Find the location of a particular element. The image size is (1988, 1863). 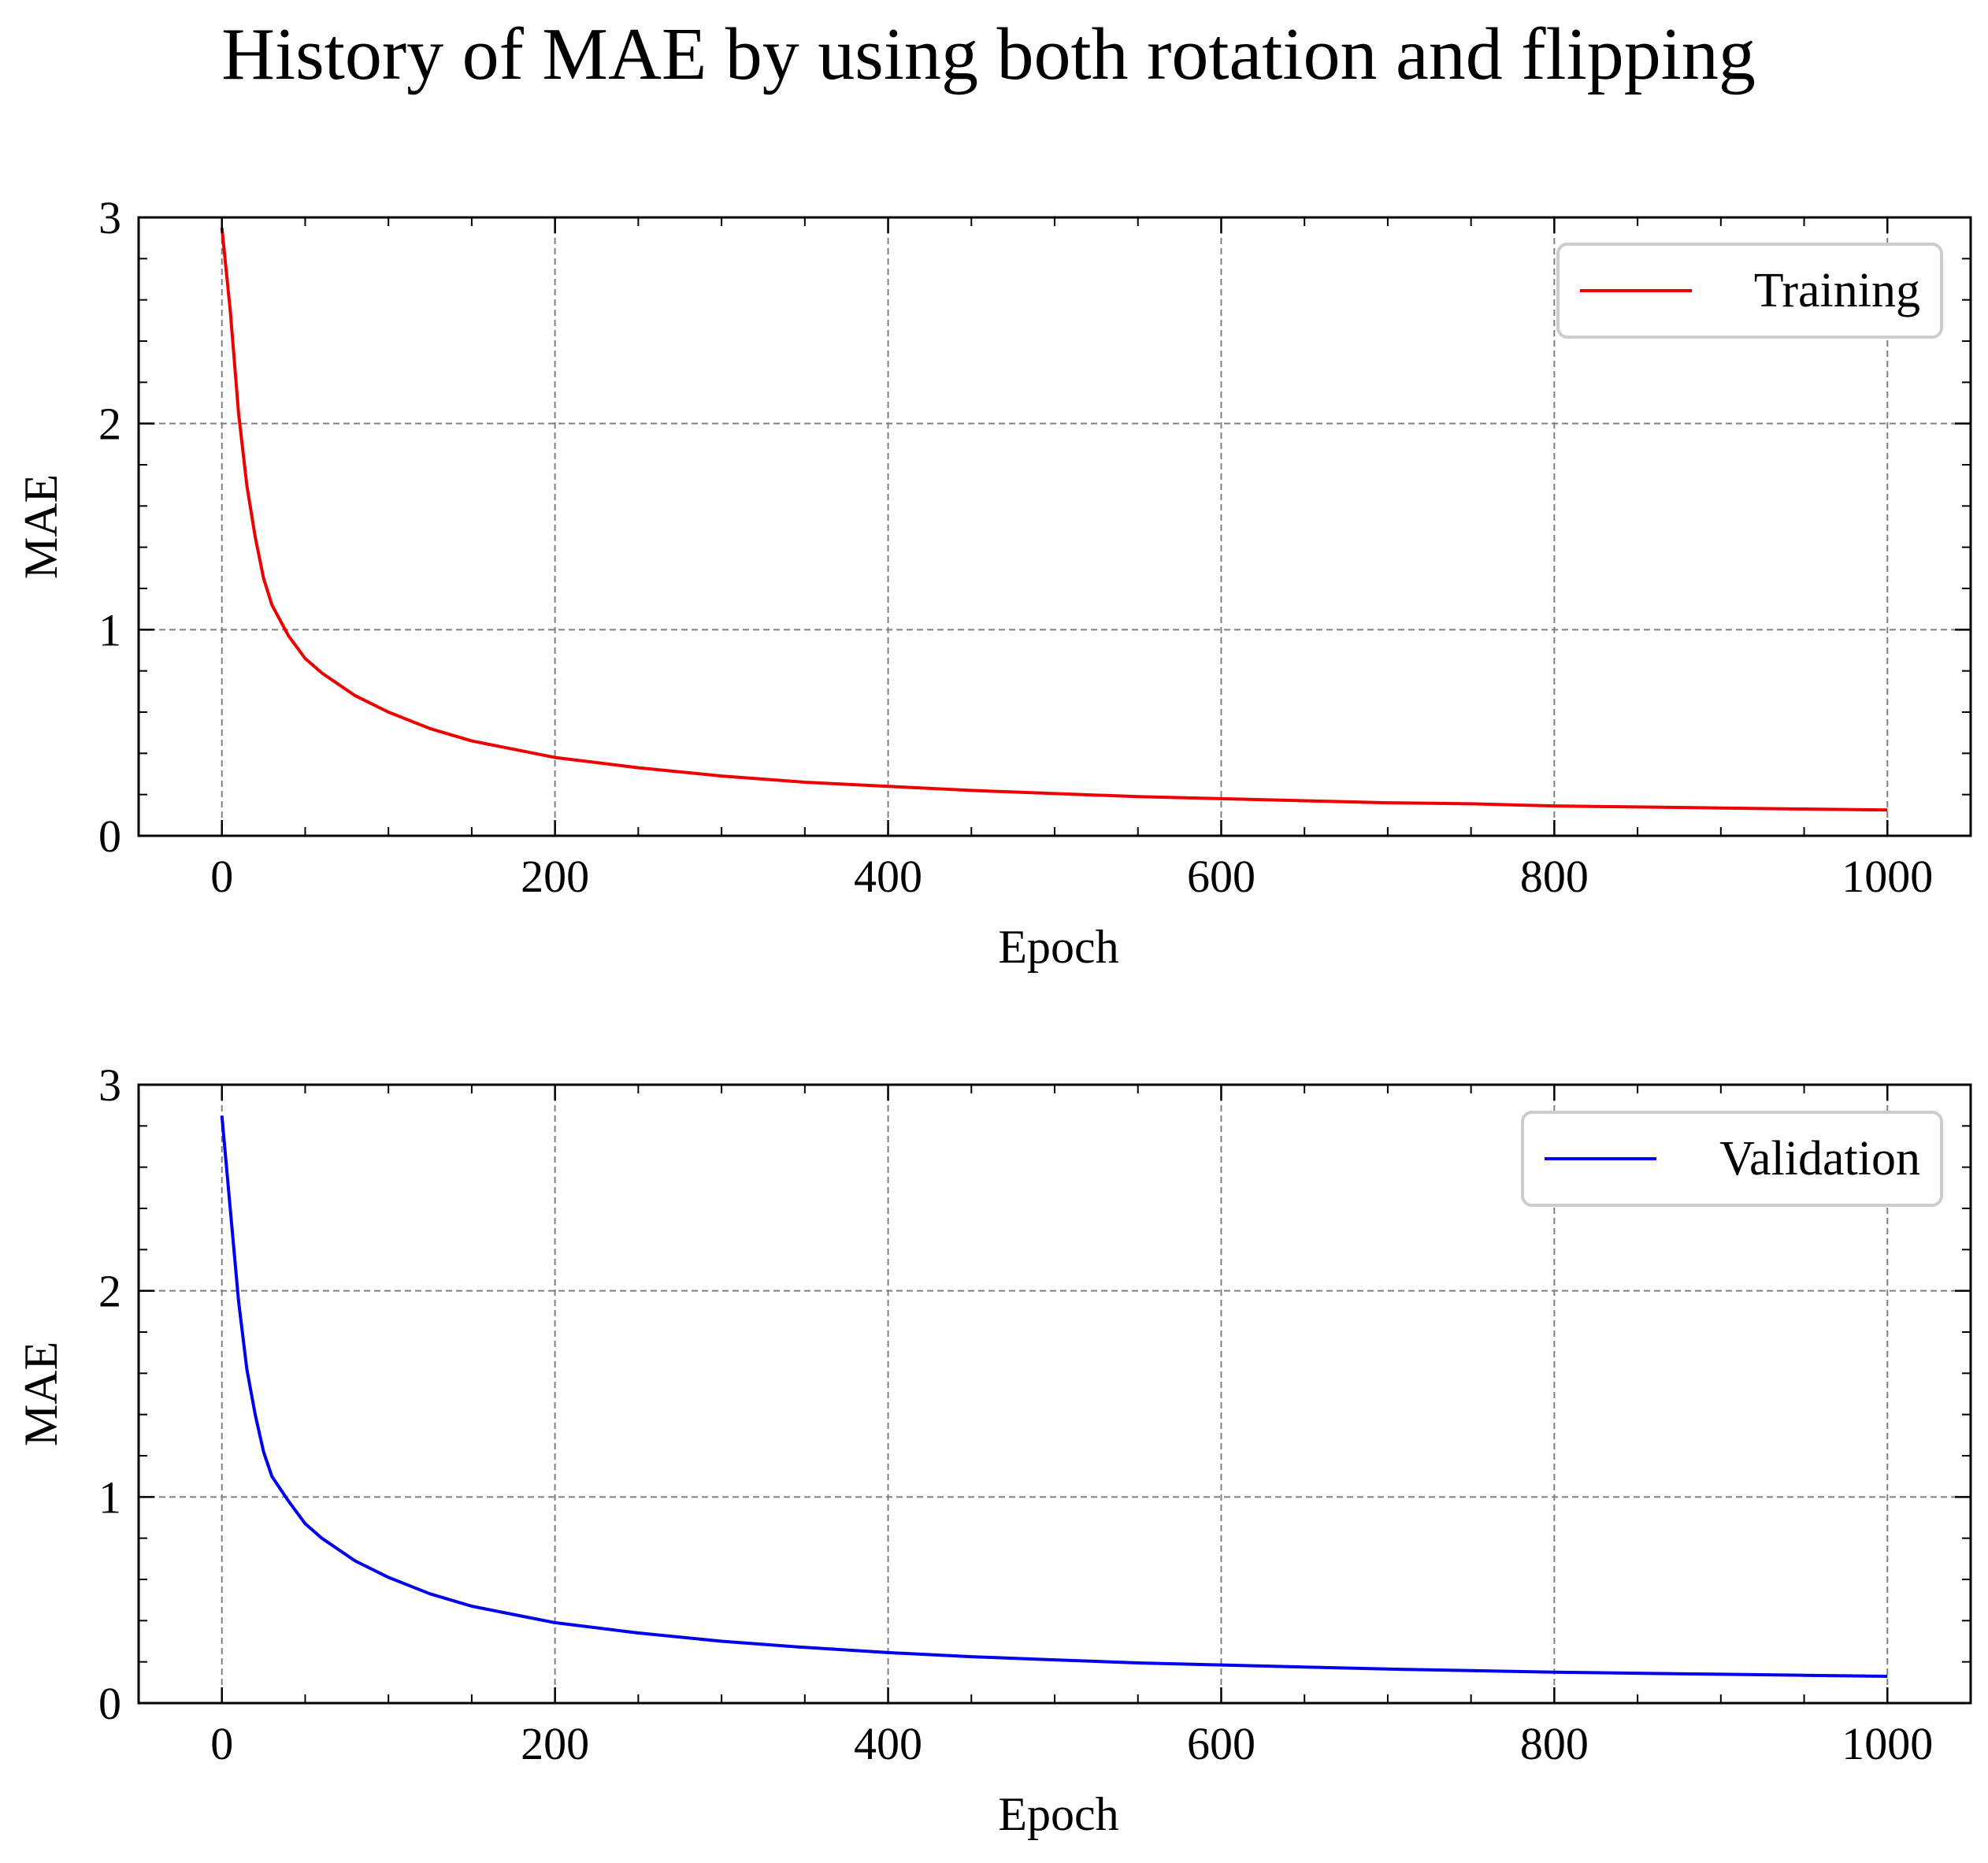

legend-label: Validation is located at coordinates (1820, 1159).